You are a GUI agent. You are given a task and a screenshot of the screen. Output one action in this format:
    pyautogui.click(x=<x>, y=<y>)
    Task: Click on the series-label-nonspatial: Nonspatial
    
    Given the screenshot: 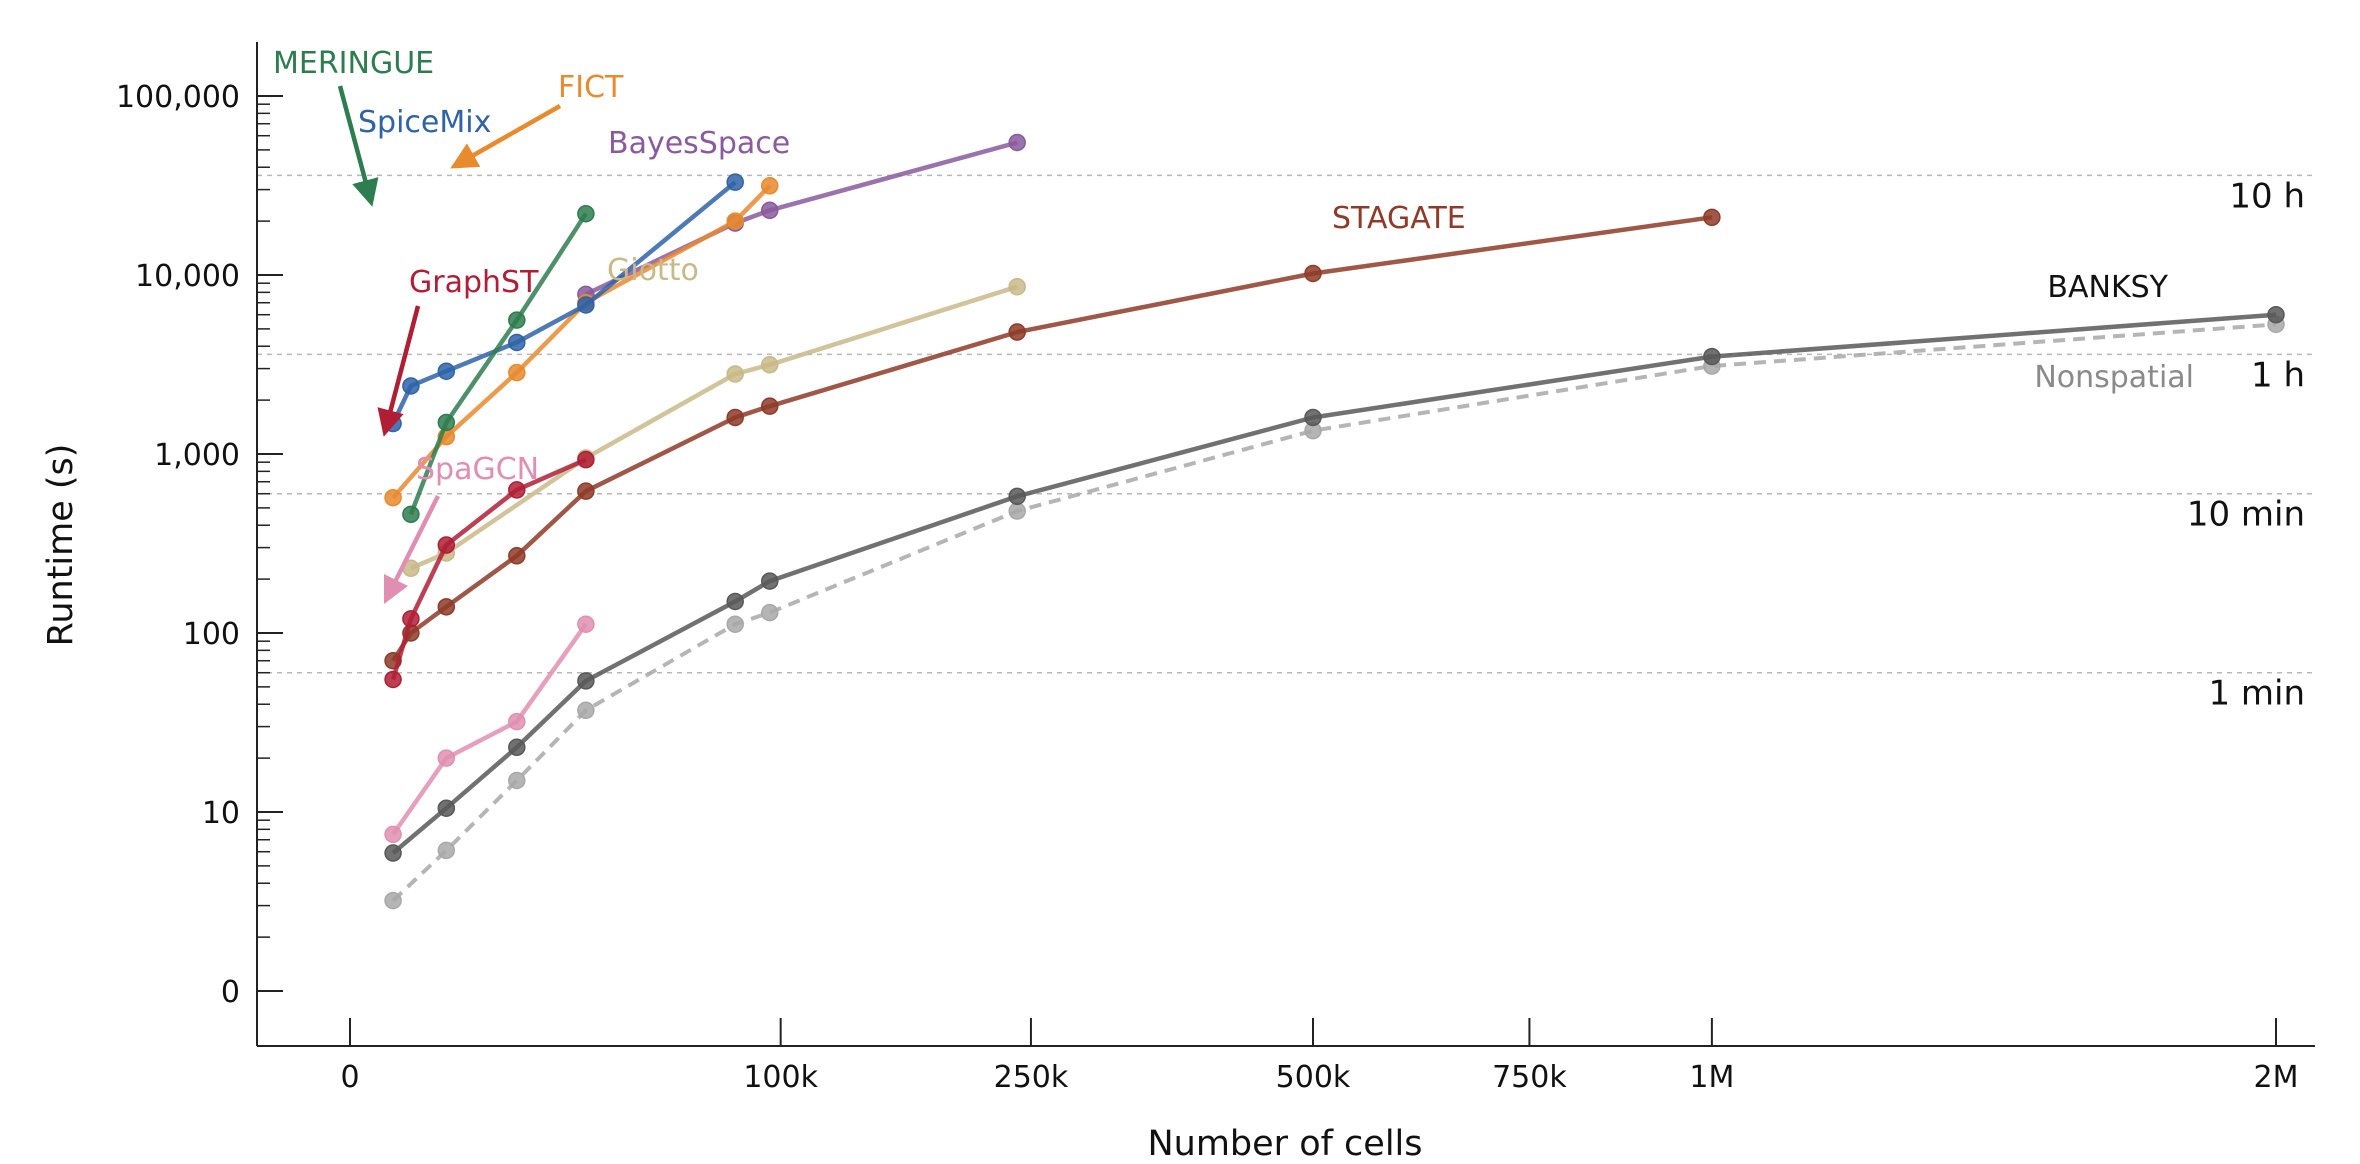 What is the action you would take?
    pyautogui.click(x=2114, y=377)
    